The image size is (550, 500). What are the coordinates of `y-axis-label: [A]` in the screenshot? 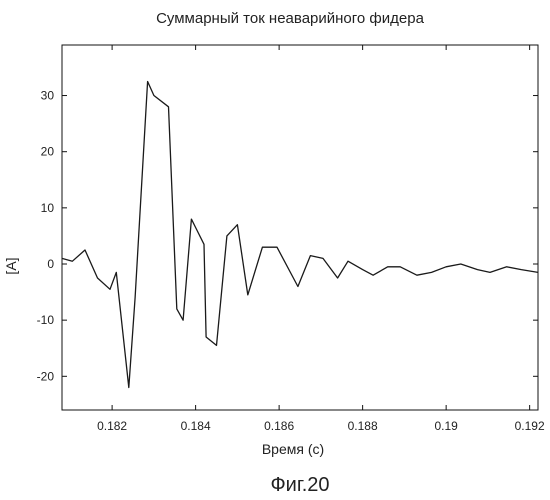 It's located at (11, 265).